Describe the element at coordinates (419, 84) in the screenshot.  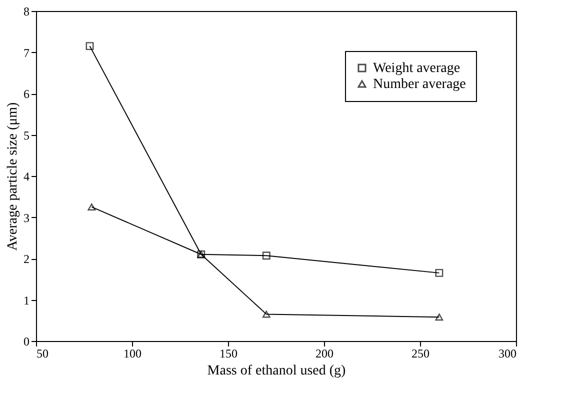
I see `legend-label: Number average` at that location.